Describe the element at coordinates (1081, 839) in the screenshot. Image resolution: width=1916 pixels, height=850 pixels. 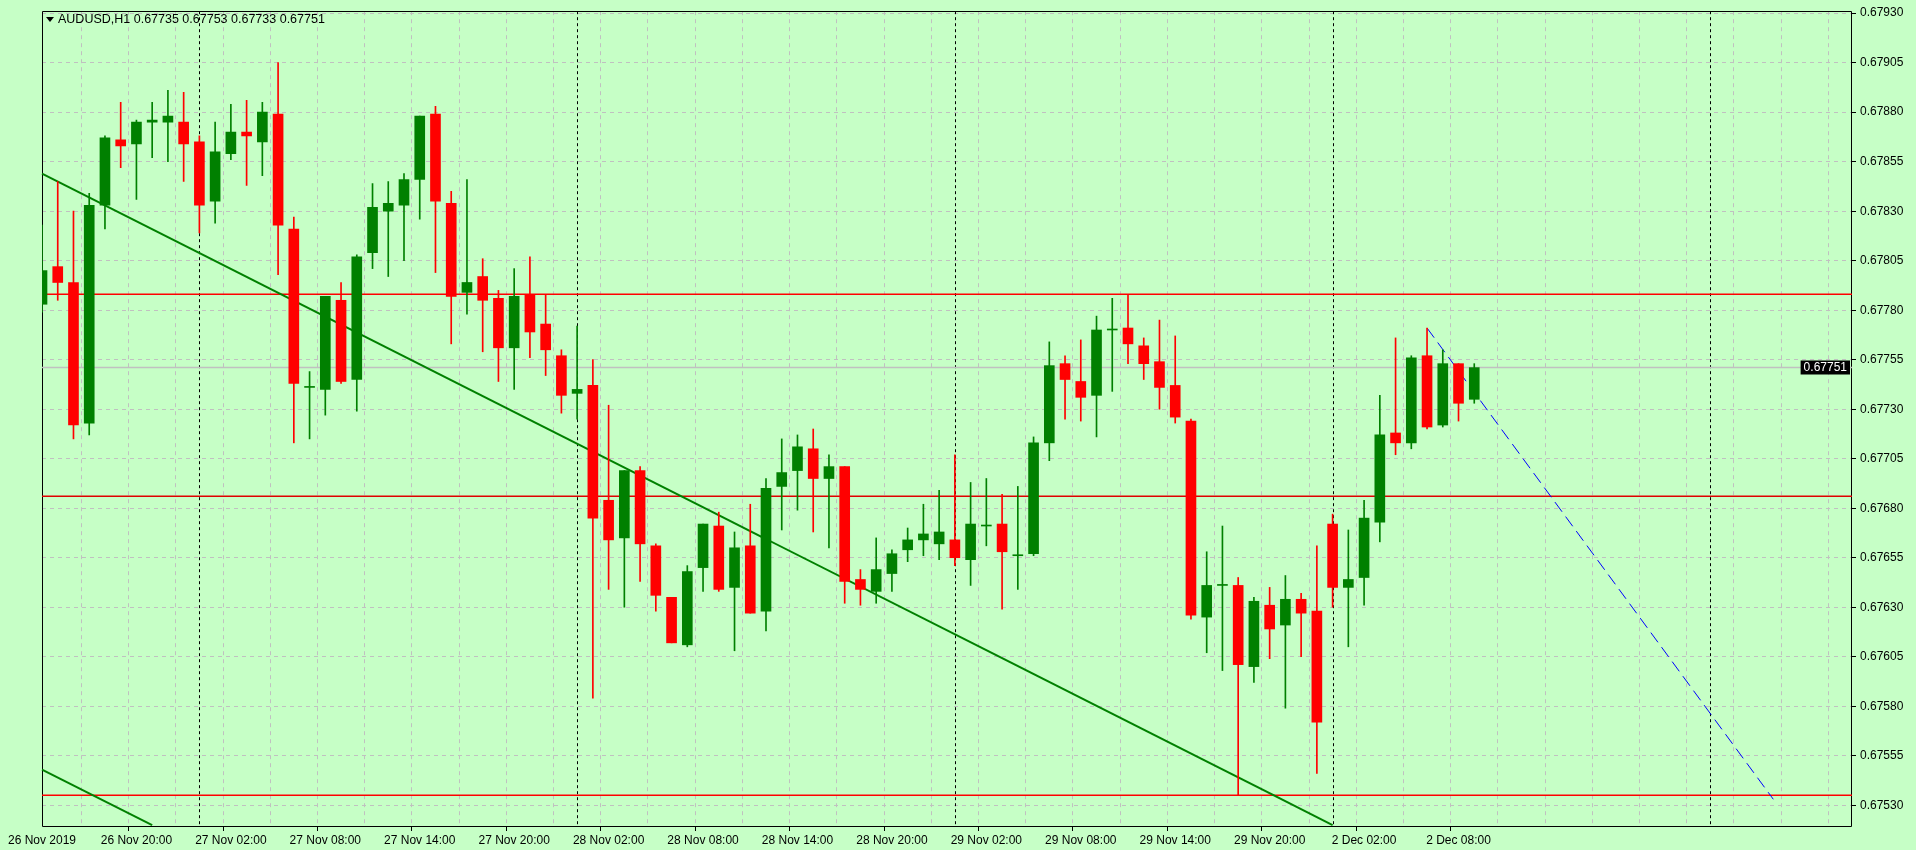
I see `x-tick-label: 29 Nov 08:00` at that location.